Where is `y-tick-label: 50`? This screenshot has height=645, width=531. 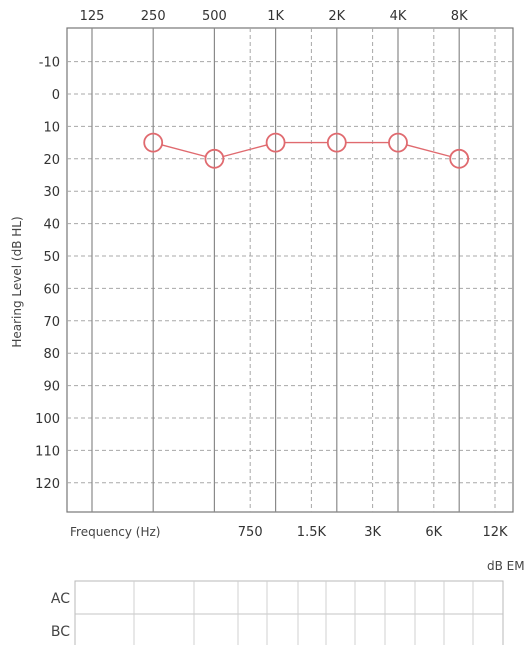 y-tick-label: 50 is located at coordinates (51, 257).